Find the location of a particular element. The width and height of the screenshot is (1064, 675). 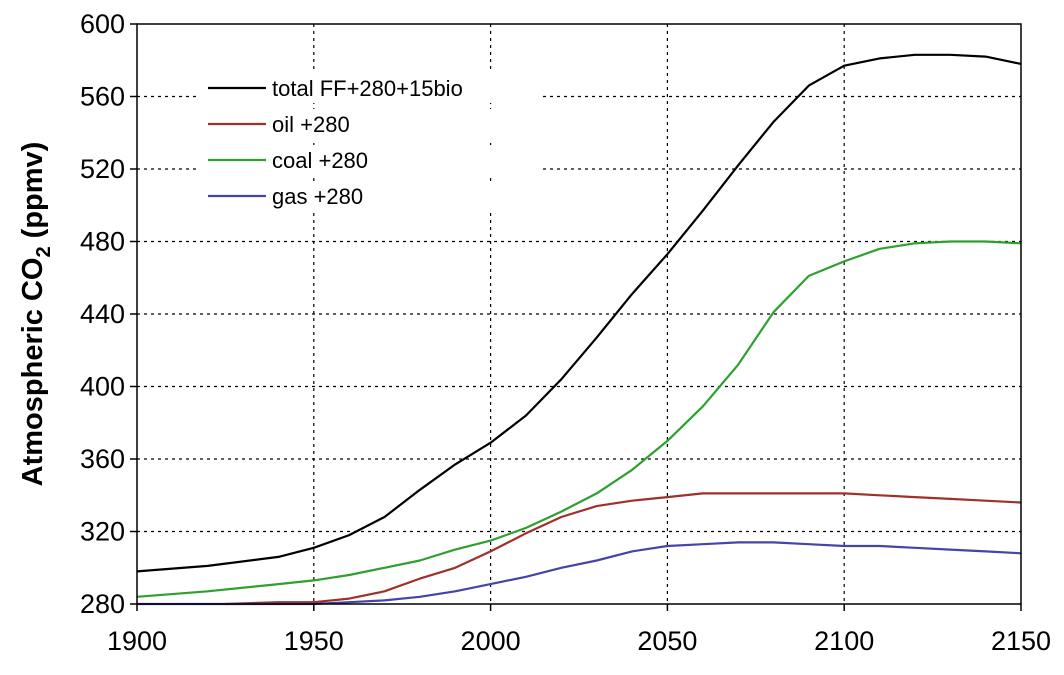

y-tick-label-440: 440 is located at coordinates (102, 314).